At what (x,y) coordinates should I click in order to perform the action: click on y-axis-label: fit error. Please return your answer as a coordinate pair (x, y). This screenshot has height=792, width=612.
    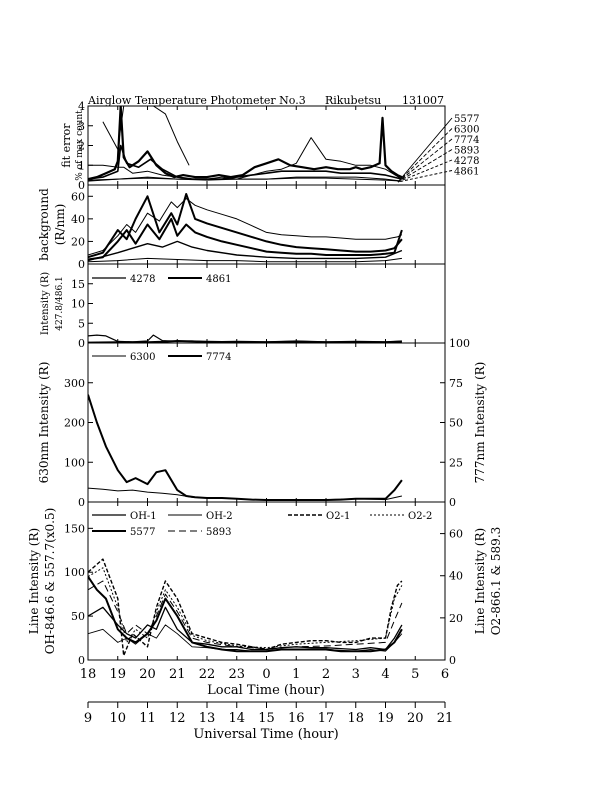
    Looking at the image, I should click on (66, 145).